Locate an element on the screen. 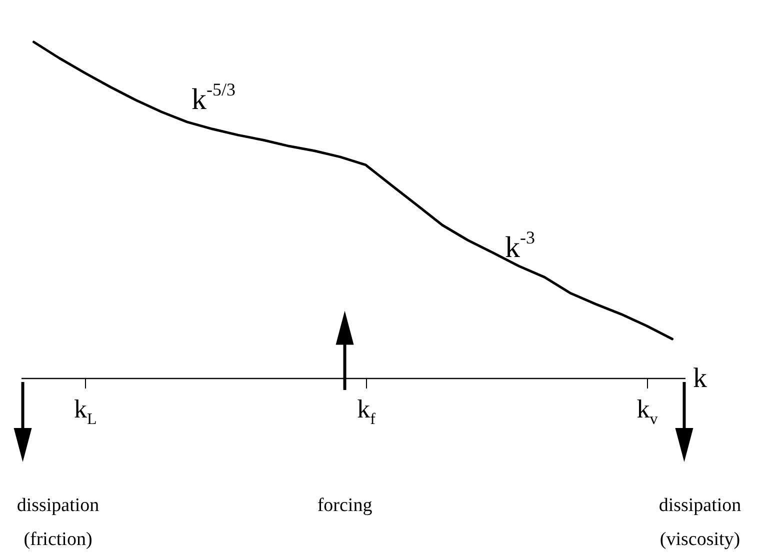  text: dissipation (friction) is located at coordinates (58, 522).